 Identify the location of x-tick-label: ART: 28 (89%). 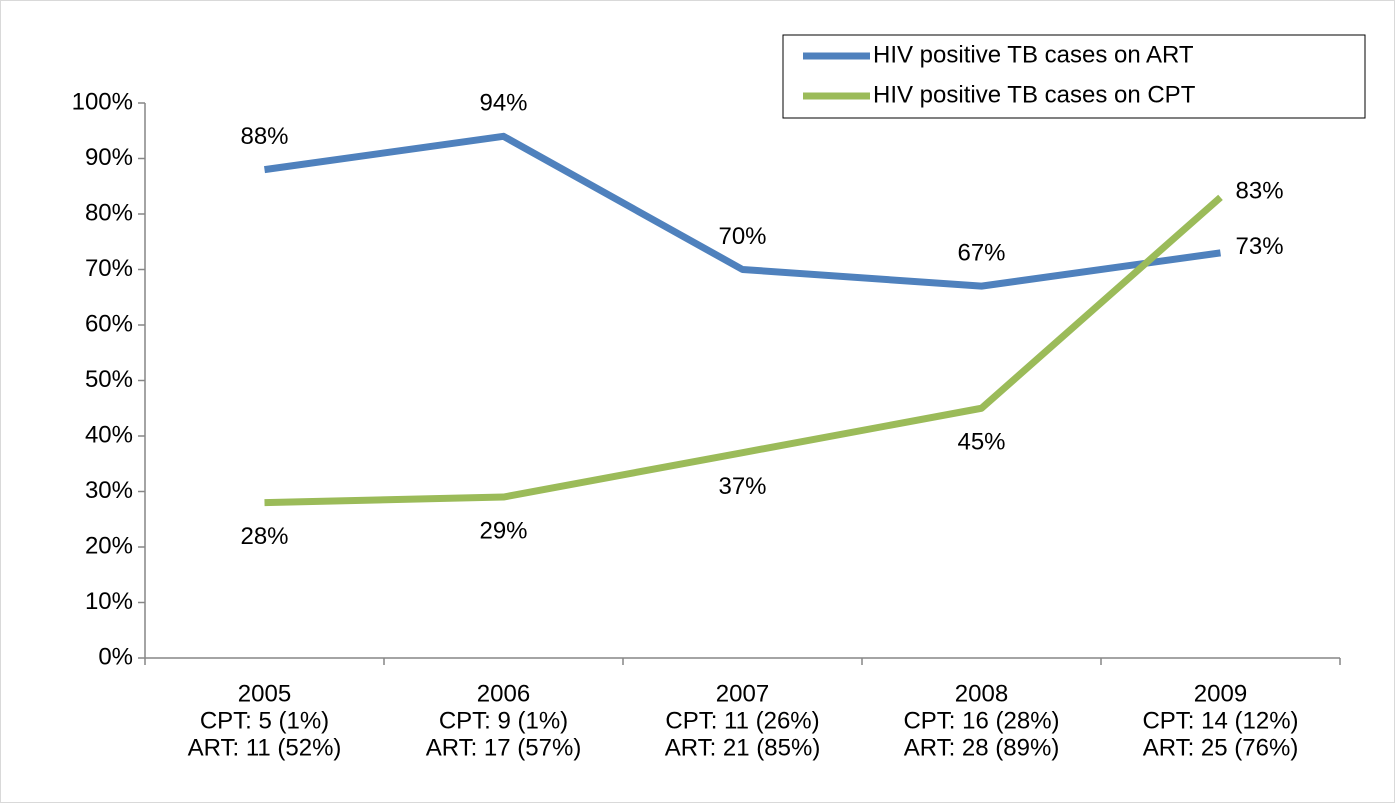
(982, 747).